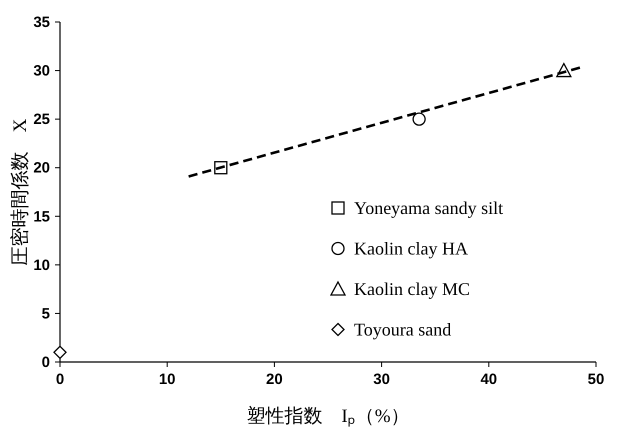  What do you see at coordinates (167, 379) in the screenshot?
I see `x-tick-label: 10` at bounding box center [167, 379].